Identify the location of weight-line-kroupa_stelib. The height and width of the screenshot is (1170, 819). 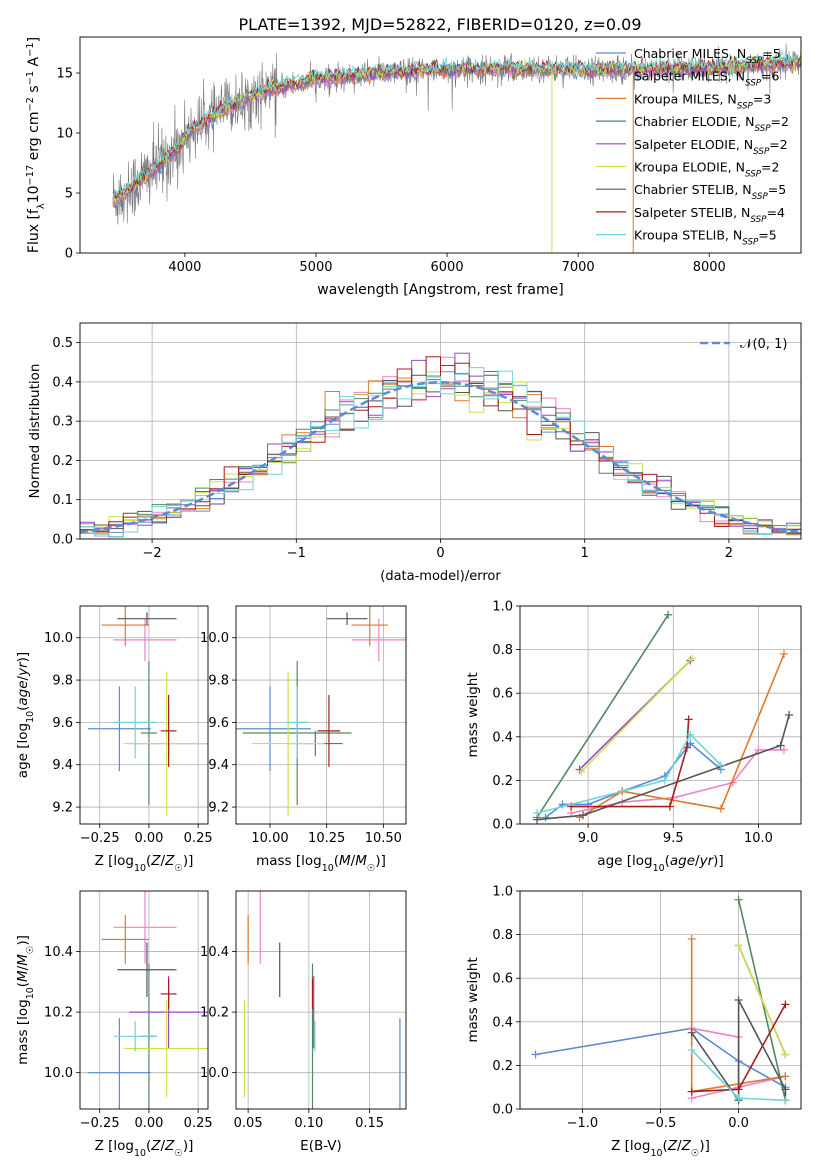
(629, 773).